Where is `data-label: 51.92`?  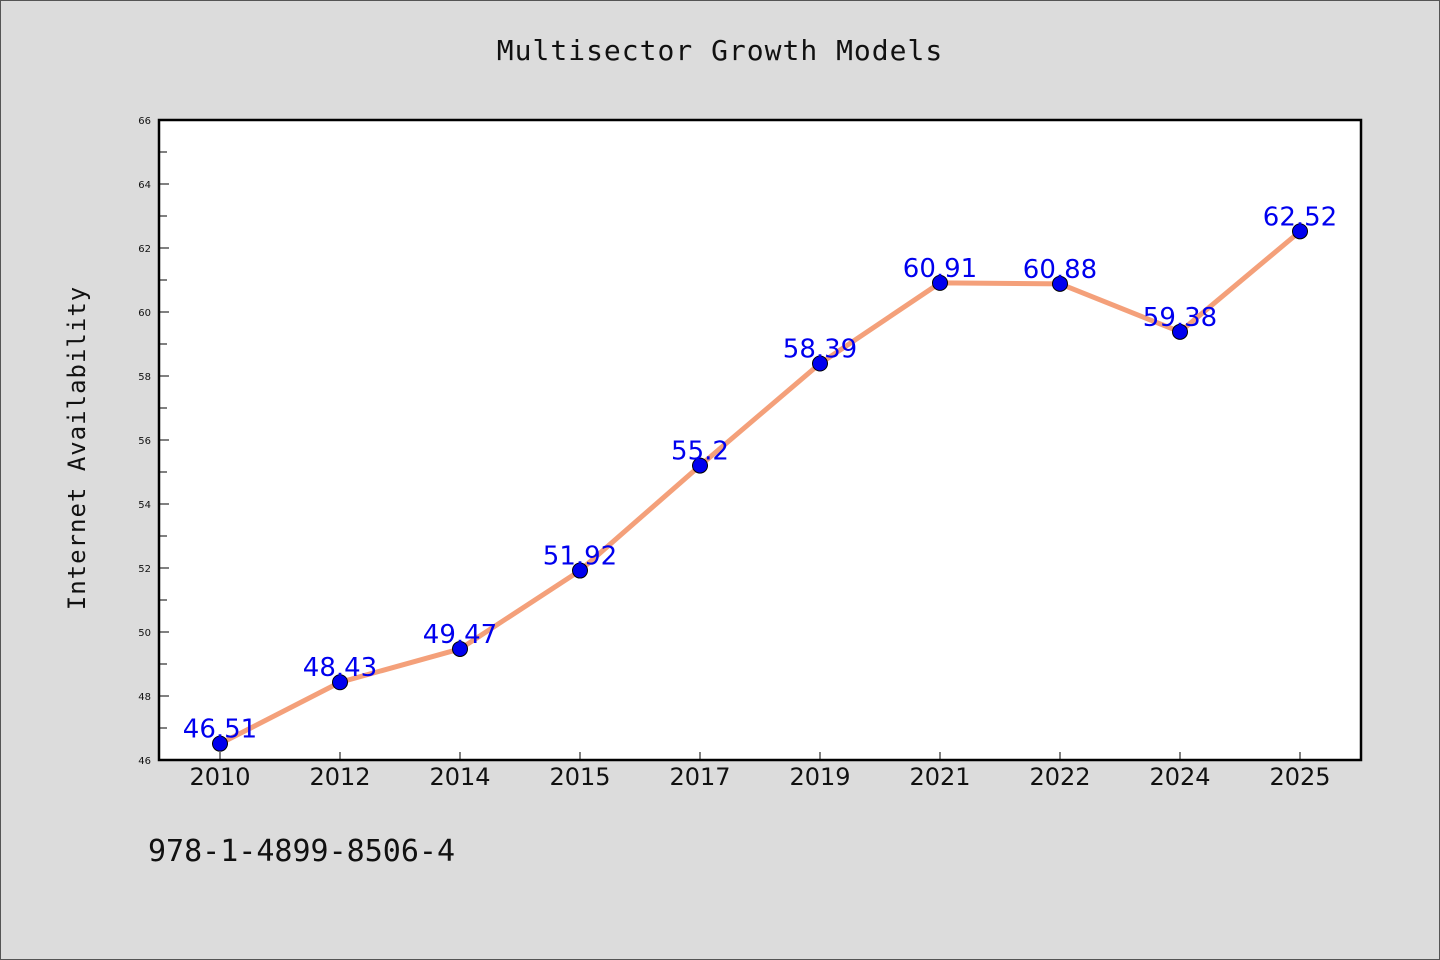
data-label: 51.92 is located at coordinates (580, 557).